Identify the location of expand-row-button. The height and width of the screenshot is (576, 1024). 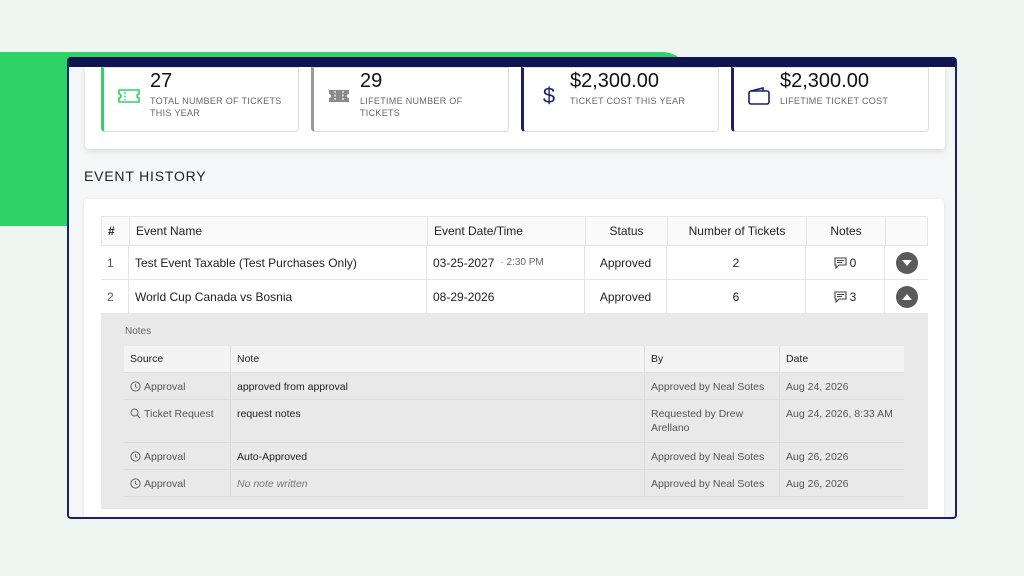
(906, 262).